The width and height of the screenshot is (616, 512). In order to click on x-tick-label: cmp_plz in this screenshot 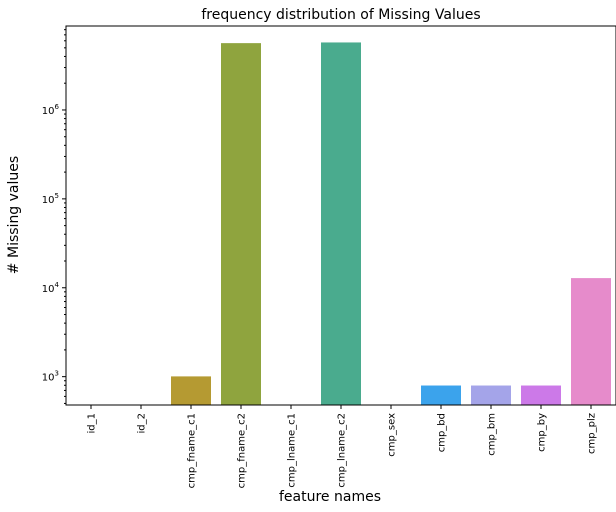, I will do `click(592, 433)`.